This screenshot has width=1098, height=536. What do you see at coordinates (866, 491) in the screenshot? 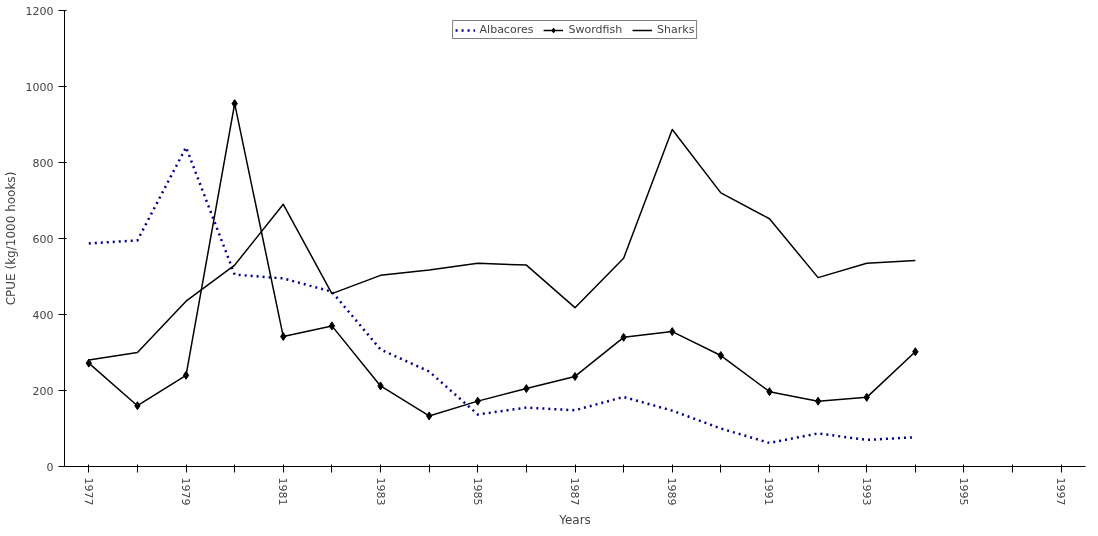
I see `x-tick-label: 1993` at bounding box center [866, 491].